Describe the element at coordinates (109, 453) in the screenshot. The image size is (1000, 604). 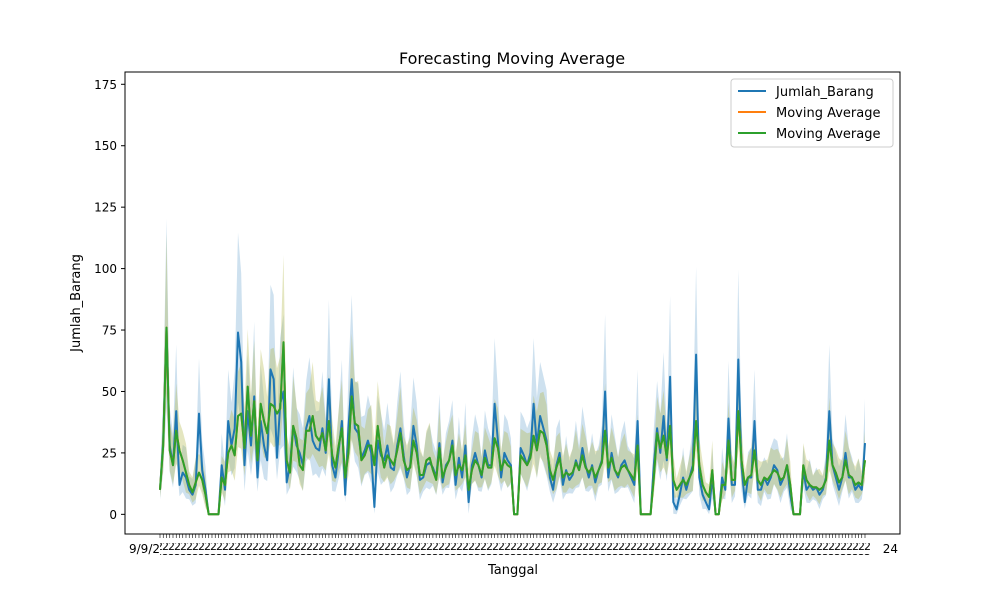
I see `y-tick-label-1: 25` at that location.